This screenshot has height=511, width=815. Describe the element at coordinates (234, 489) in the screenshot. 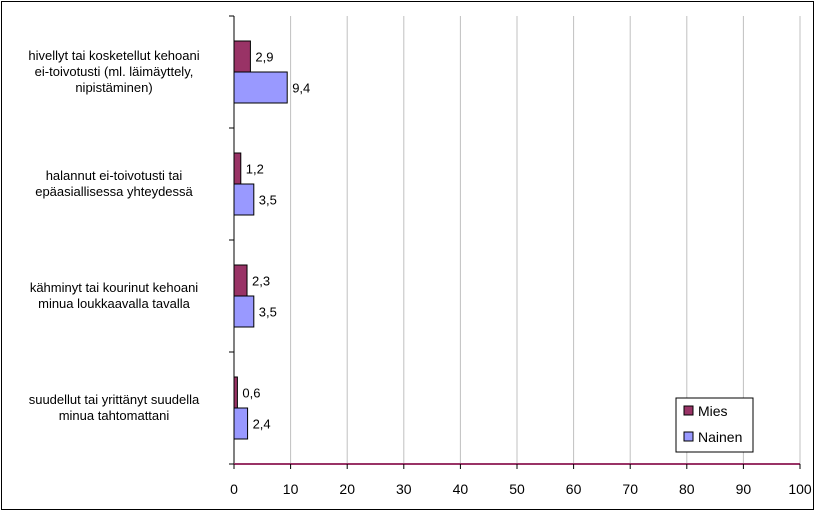

I see `x-tick-label: 0` at that location.